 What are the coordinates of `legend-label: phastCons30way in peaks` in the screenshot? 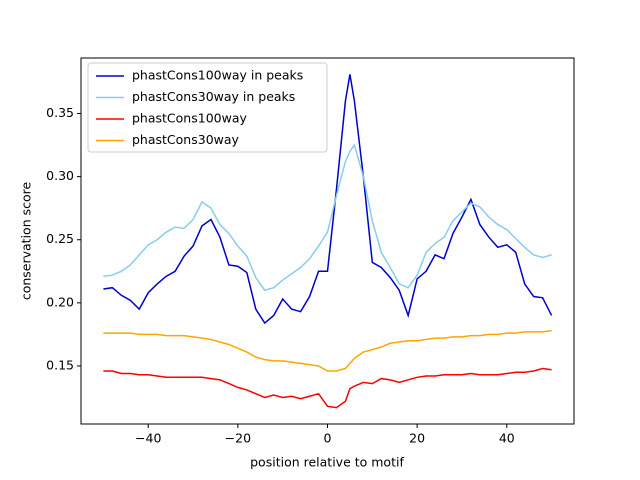 It's located at (213, 96).